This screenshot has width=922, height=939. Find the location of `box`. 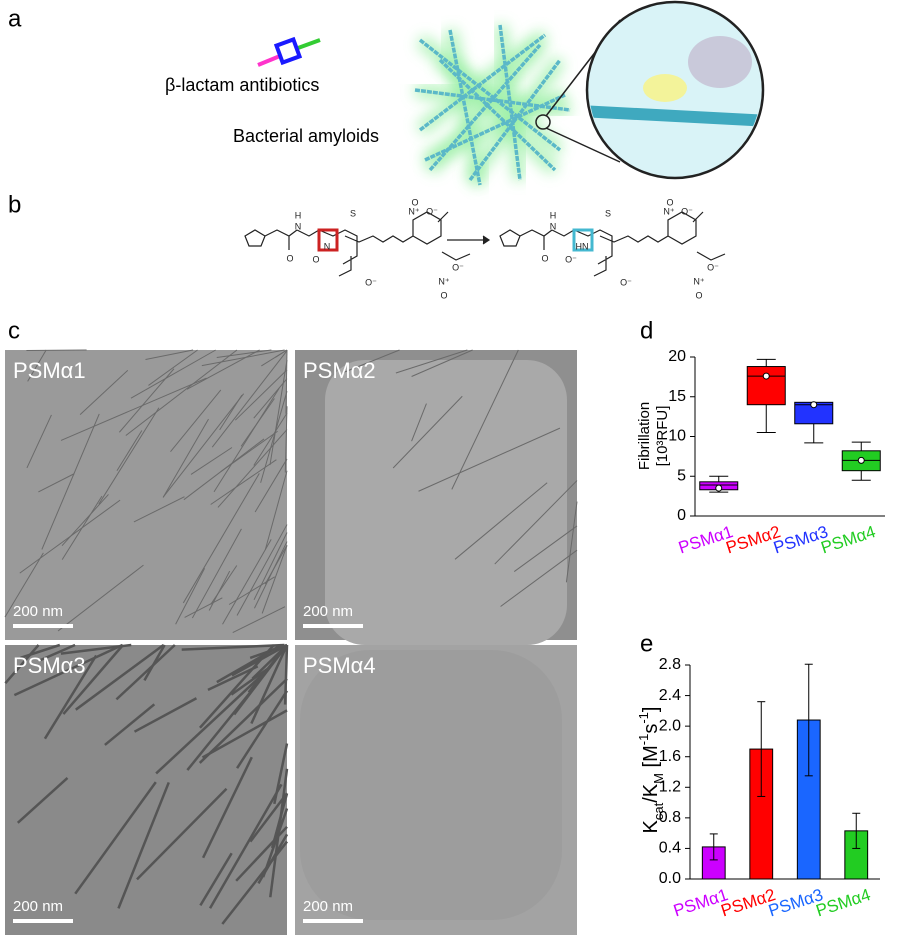

box is located at coordinates (766, 386).